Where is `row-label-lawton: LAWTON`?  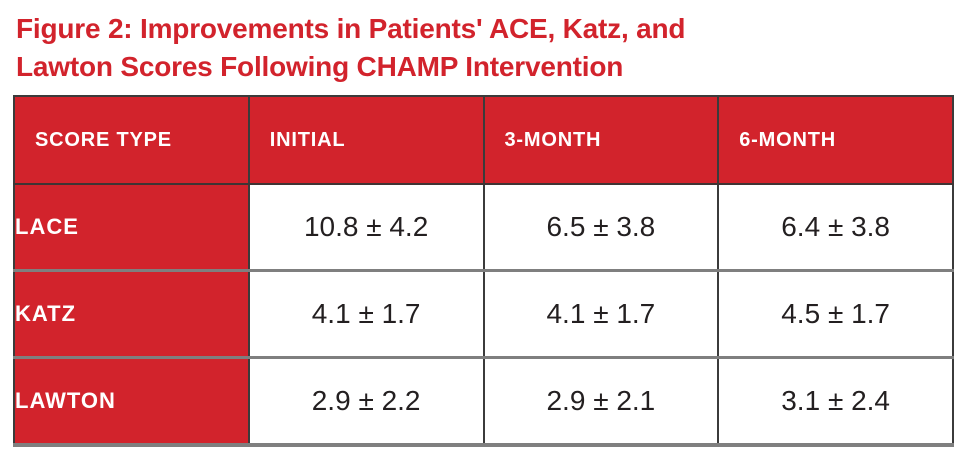
row-label-lawton: LAWTON is located at coordinates (131, 400).